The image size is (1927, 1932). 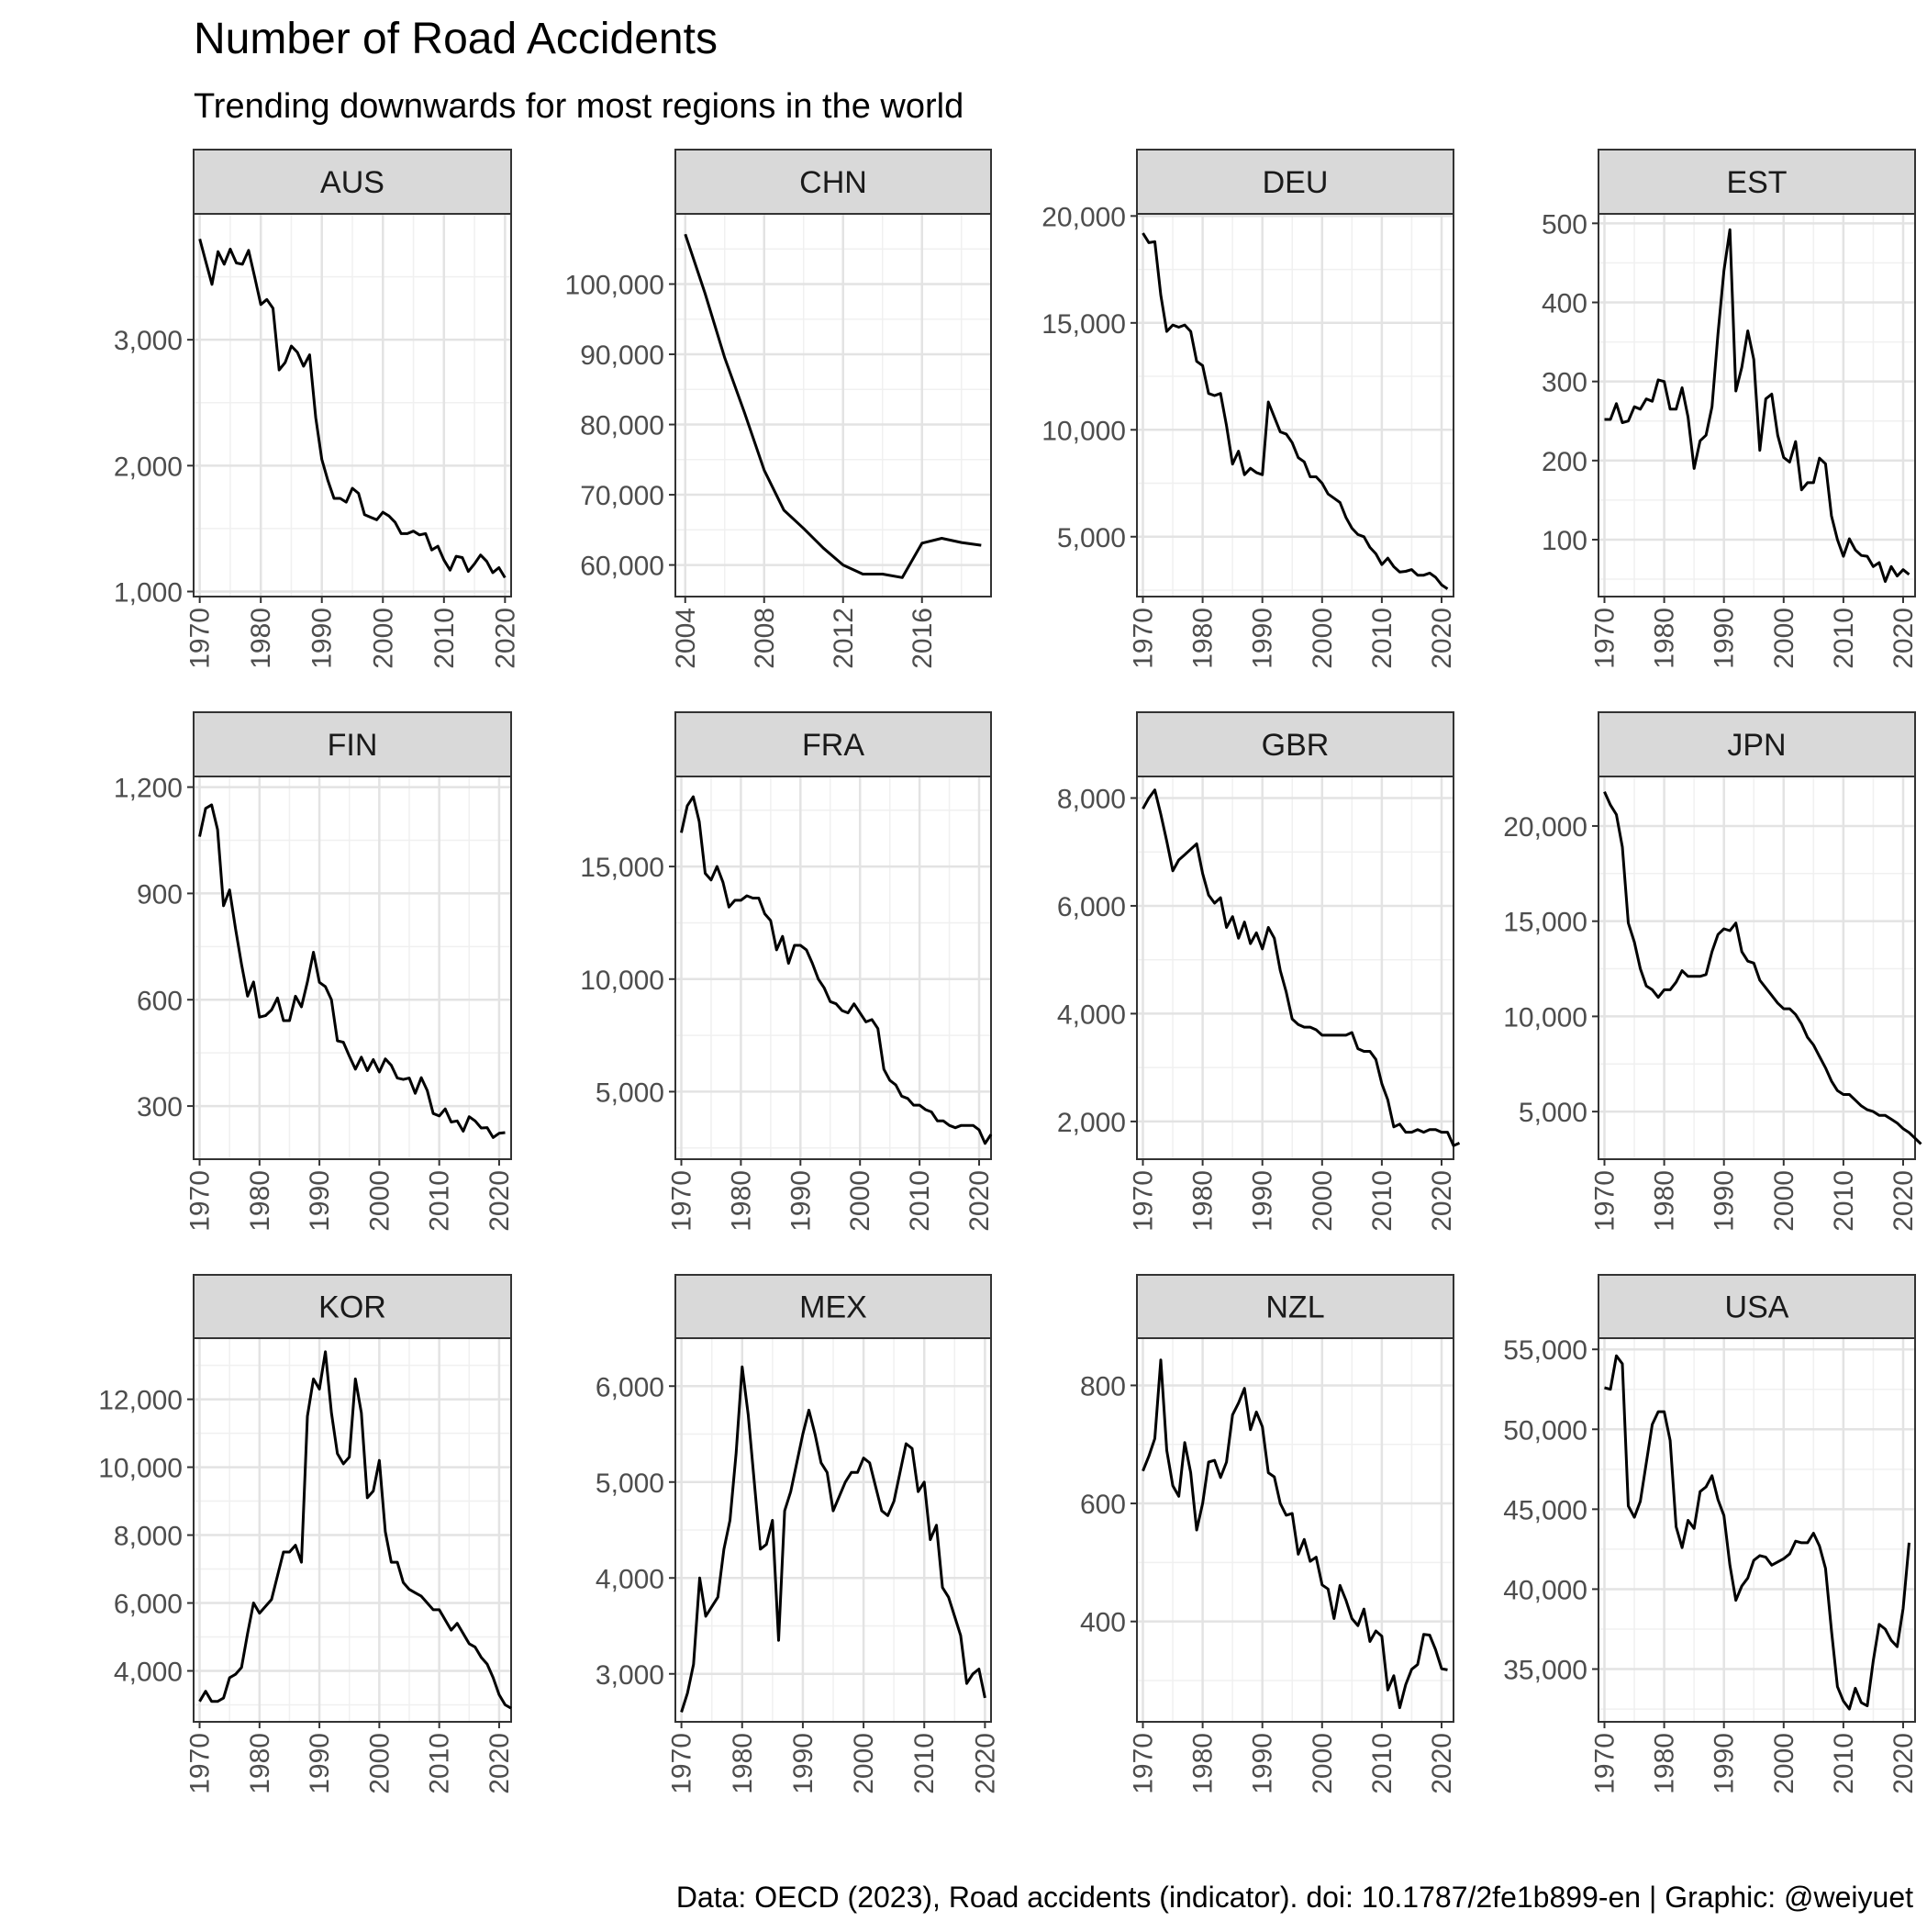 I want to click on series-line-chn, so click(x=833, y=406).